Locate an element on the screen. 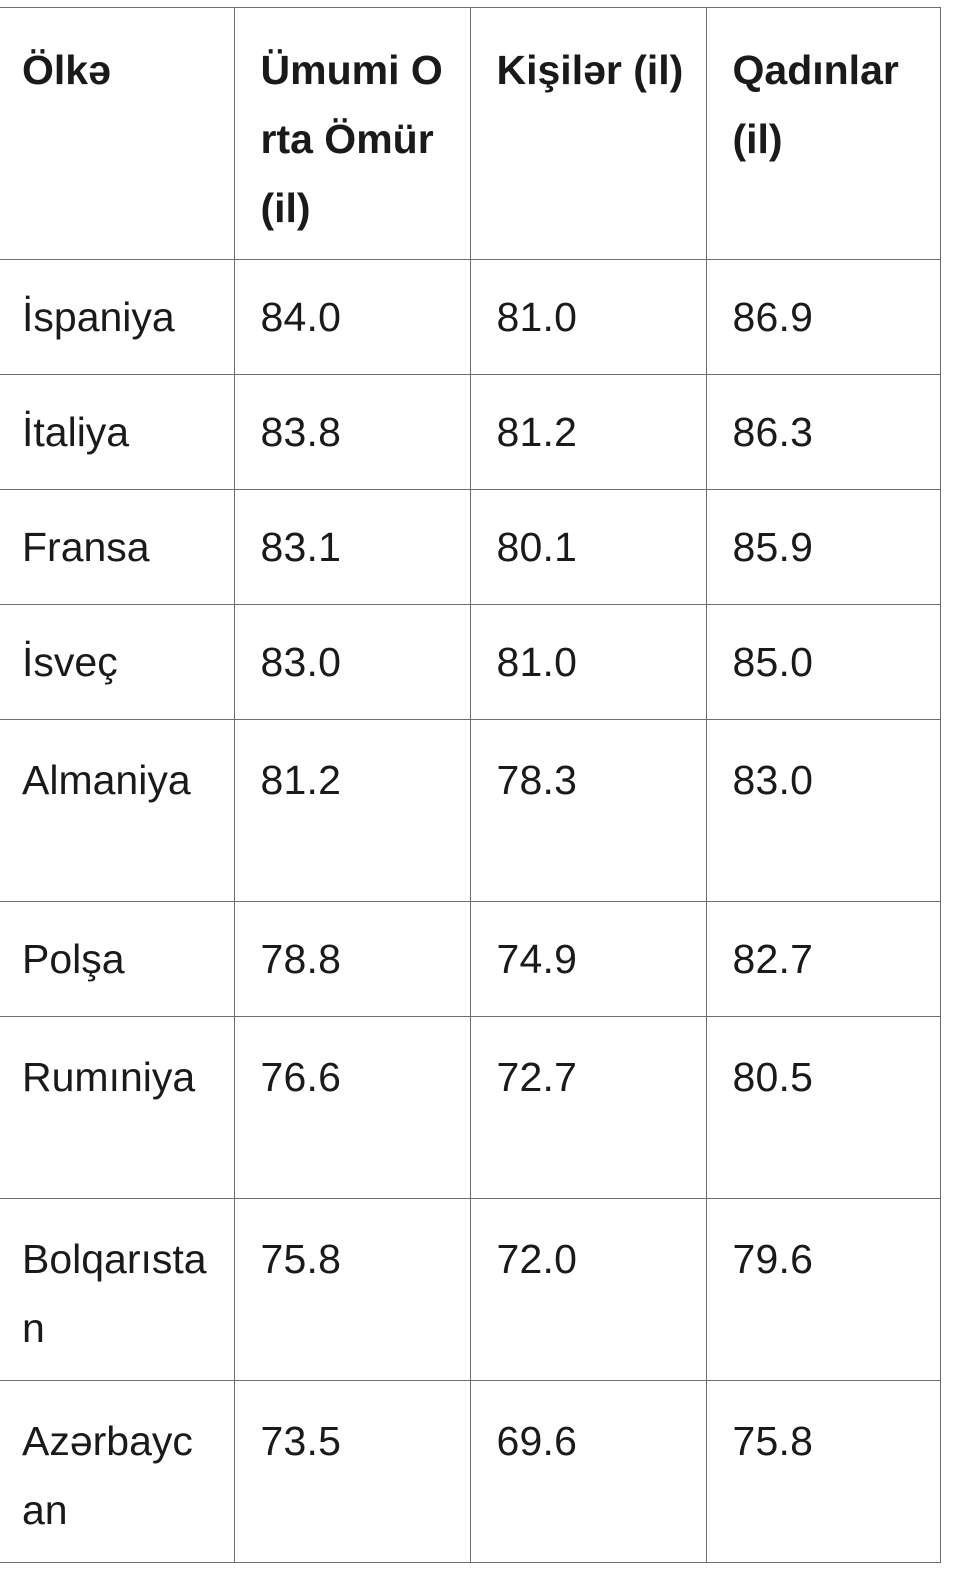 The image size is (953, 1587). total-cell: 75.8 is located at coordinates (352, 1289).